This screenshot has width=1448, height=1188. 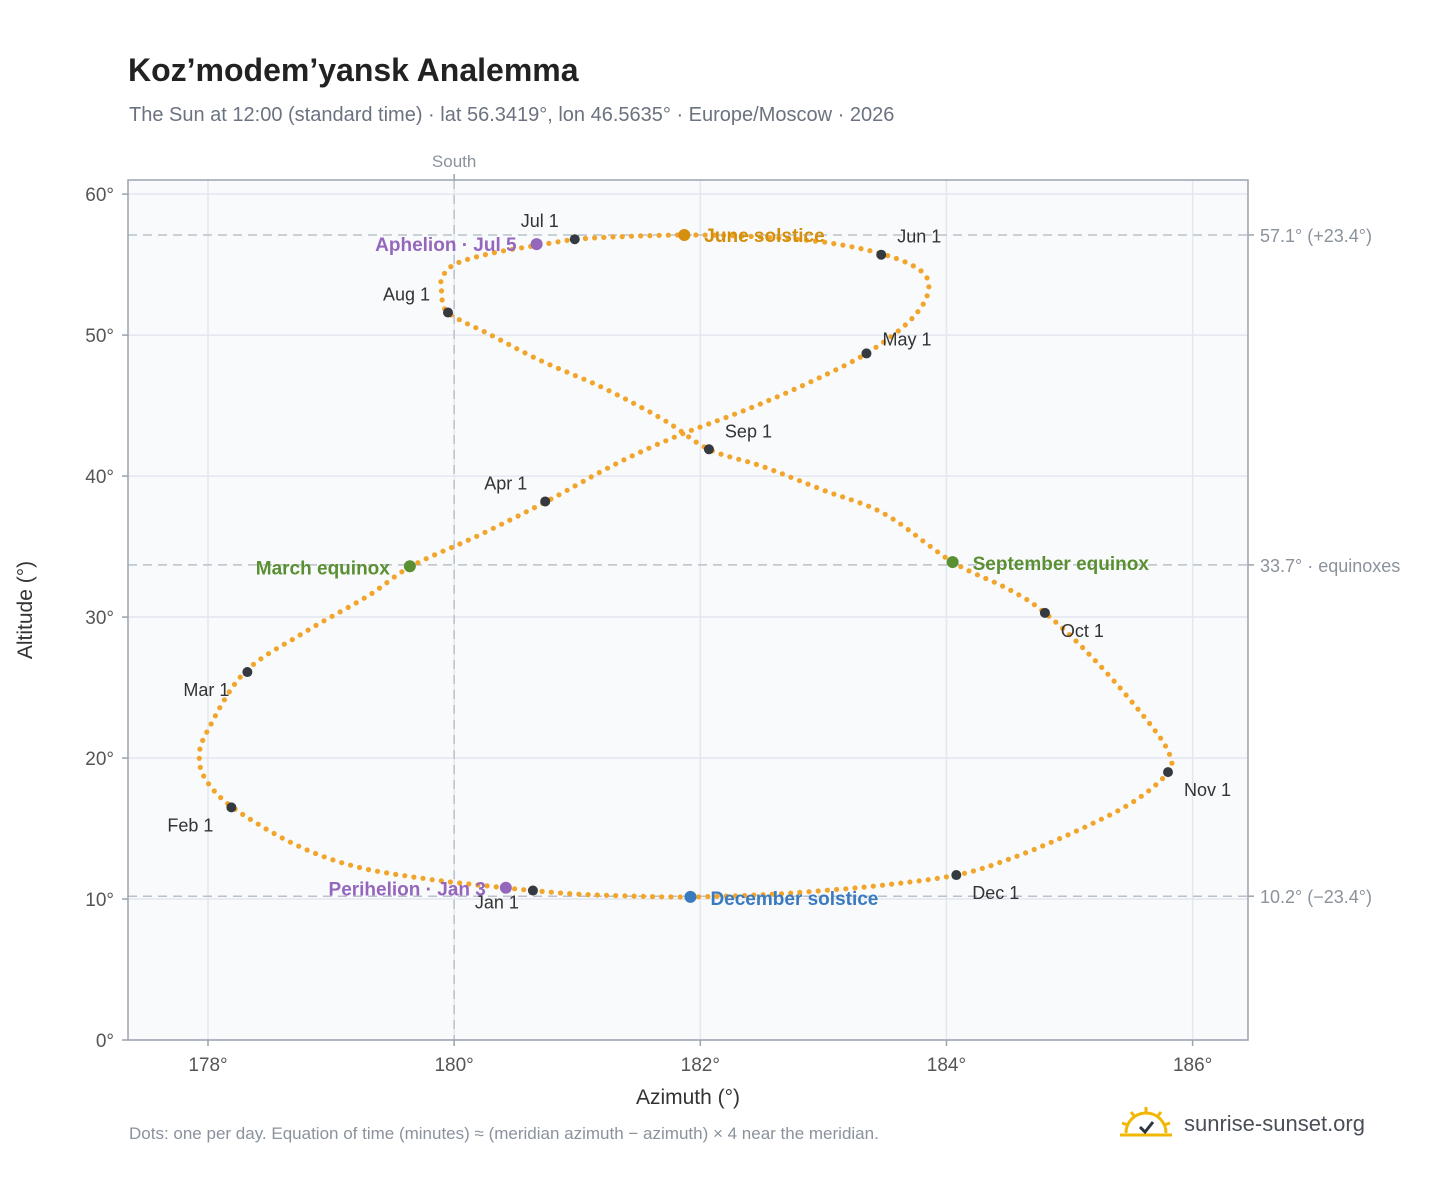 I want to click on event-label: June solstice, so click(x=764, y=236).